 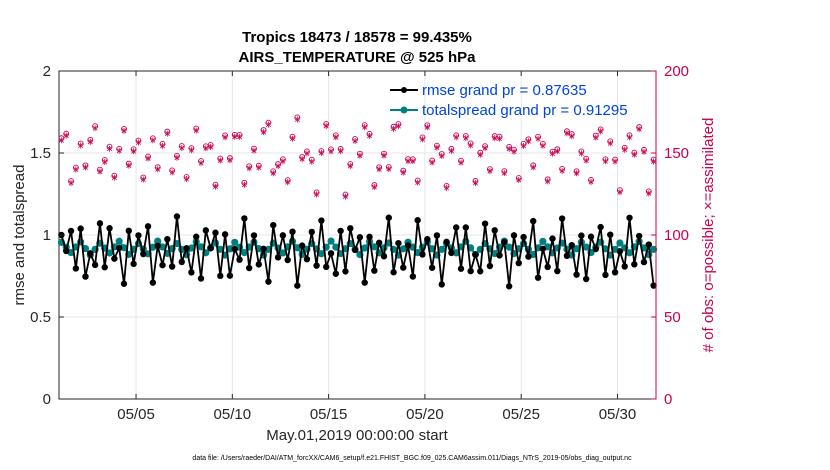 I want to click on y-right-tick-label: 200, so click(x=676, y=71).